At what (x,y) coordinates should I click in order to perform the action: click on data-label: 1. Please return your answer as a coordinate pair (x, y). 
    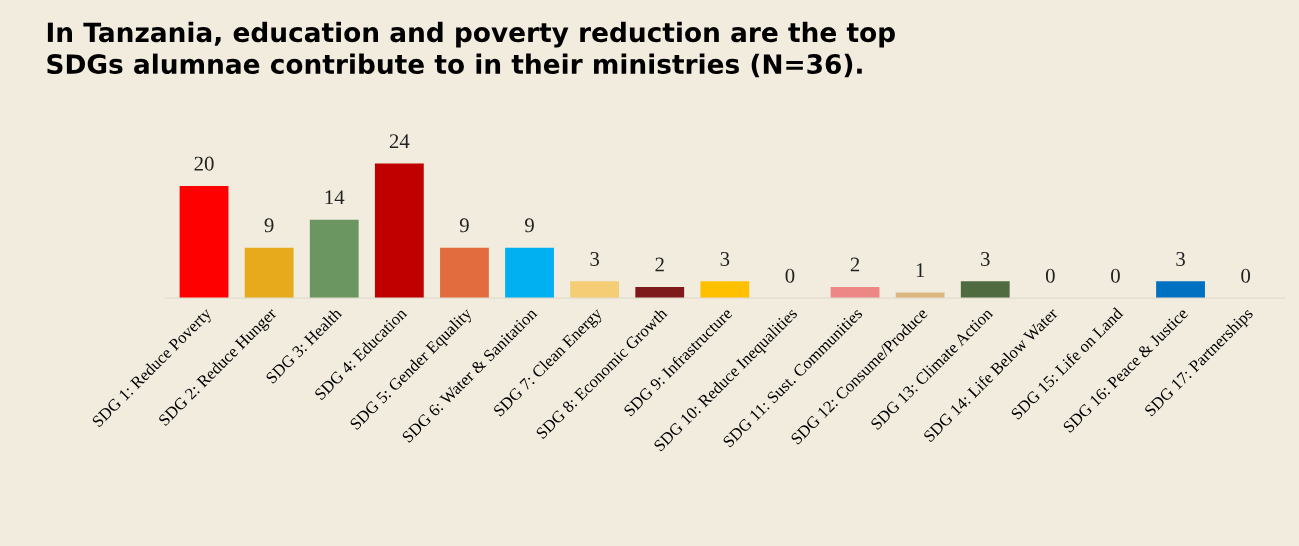
    Looking at the image, I should click on (920, 270).